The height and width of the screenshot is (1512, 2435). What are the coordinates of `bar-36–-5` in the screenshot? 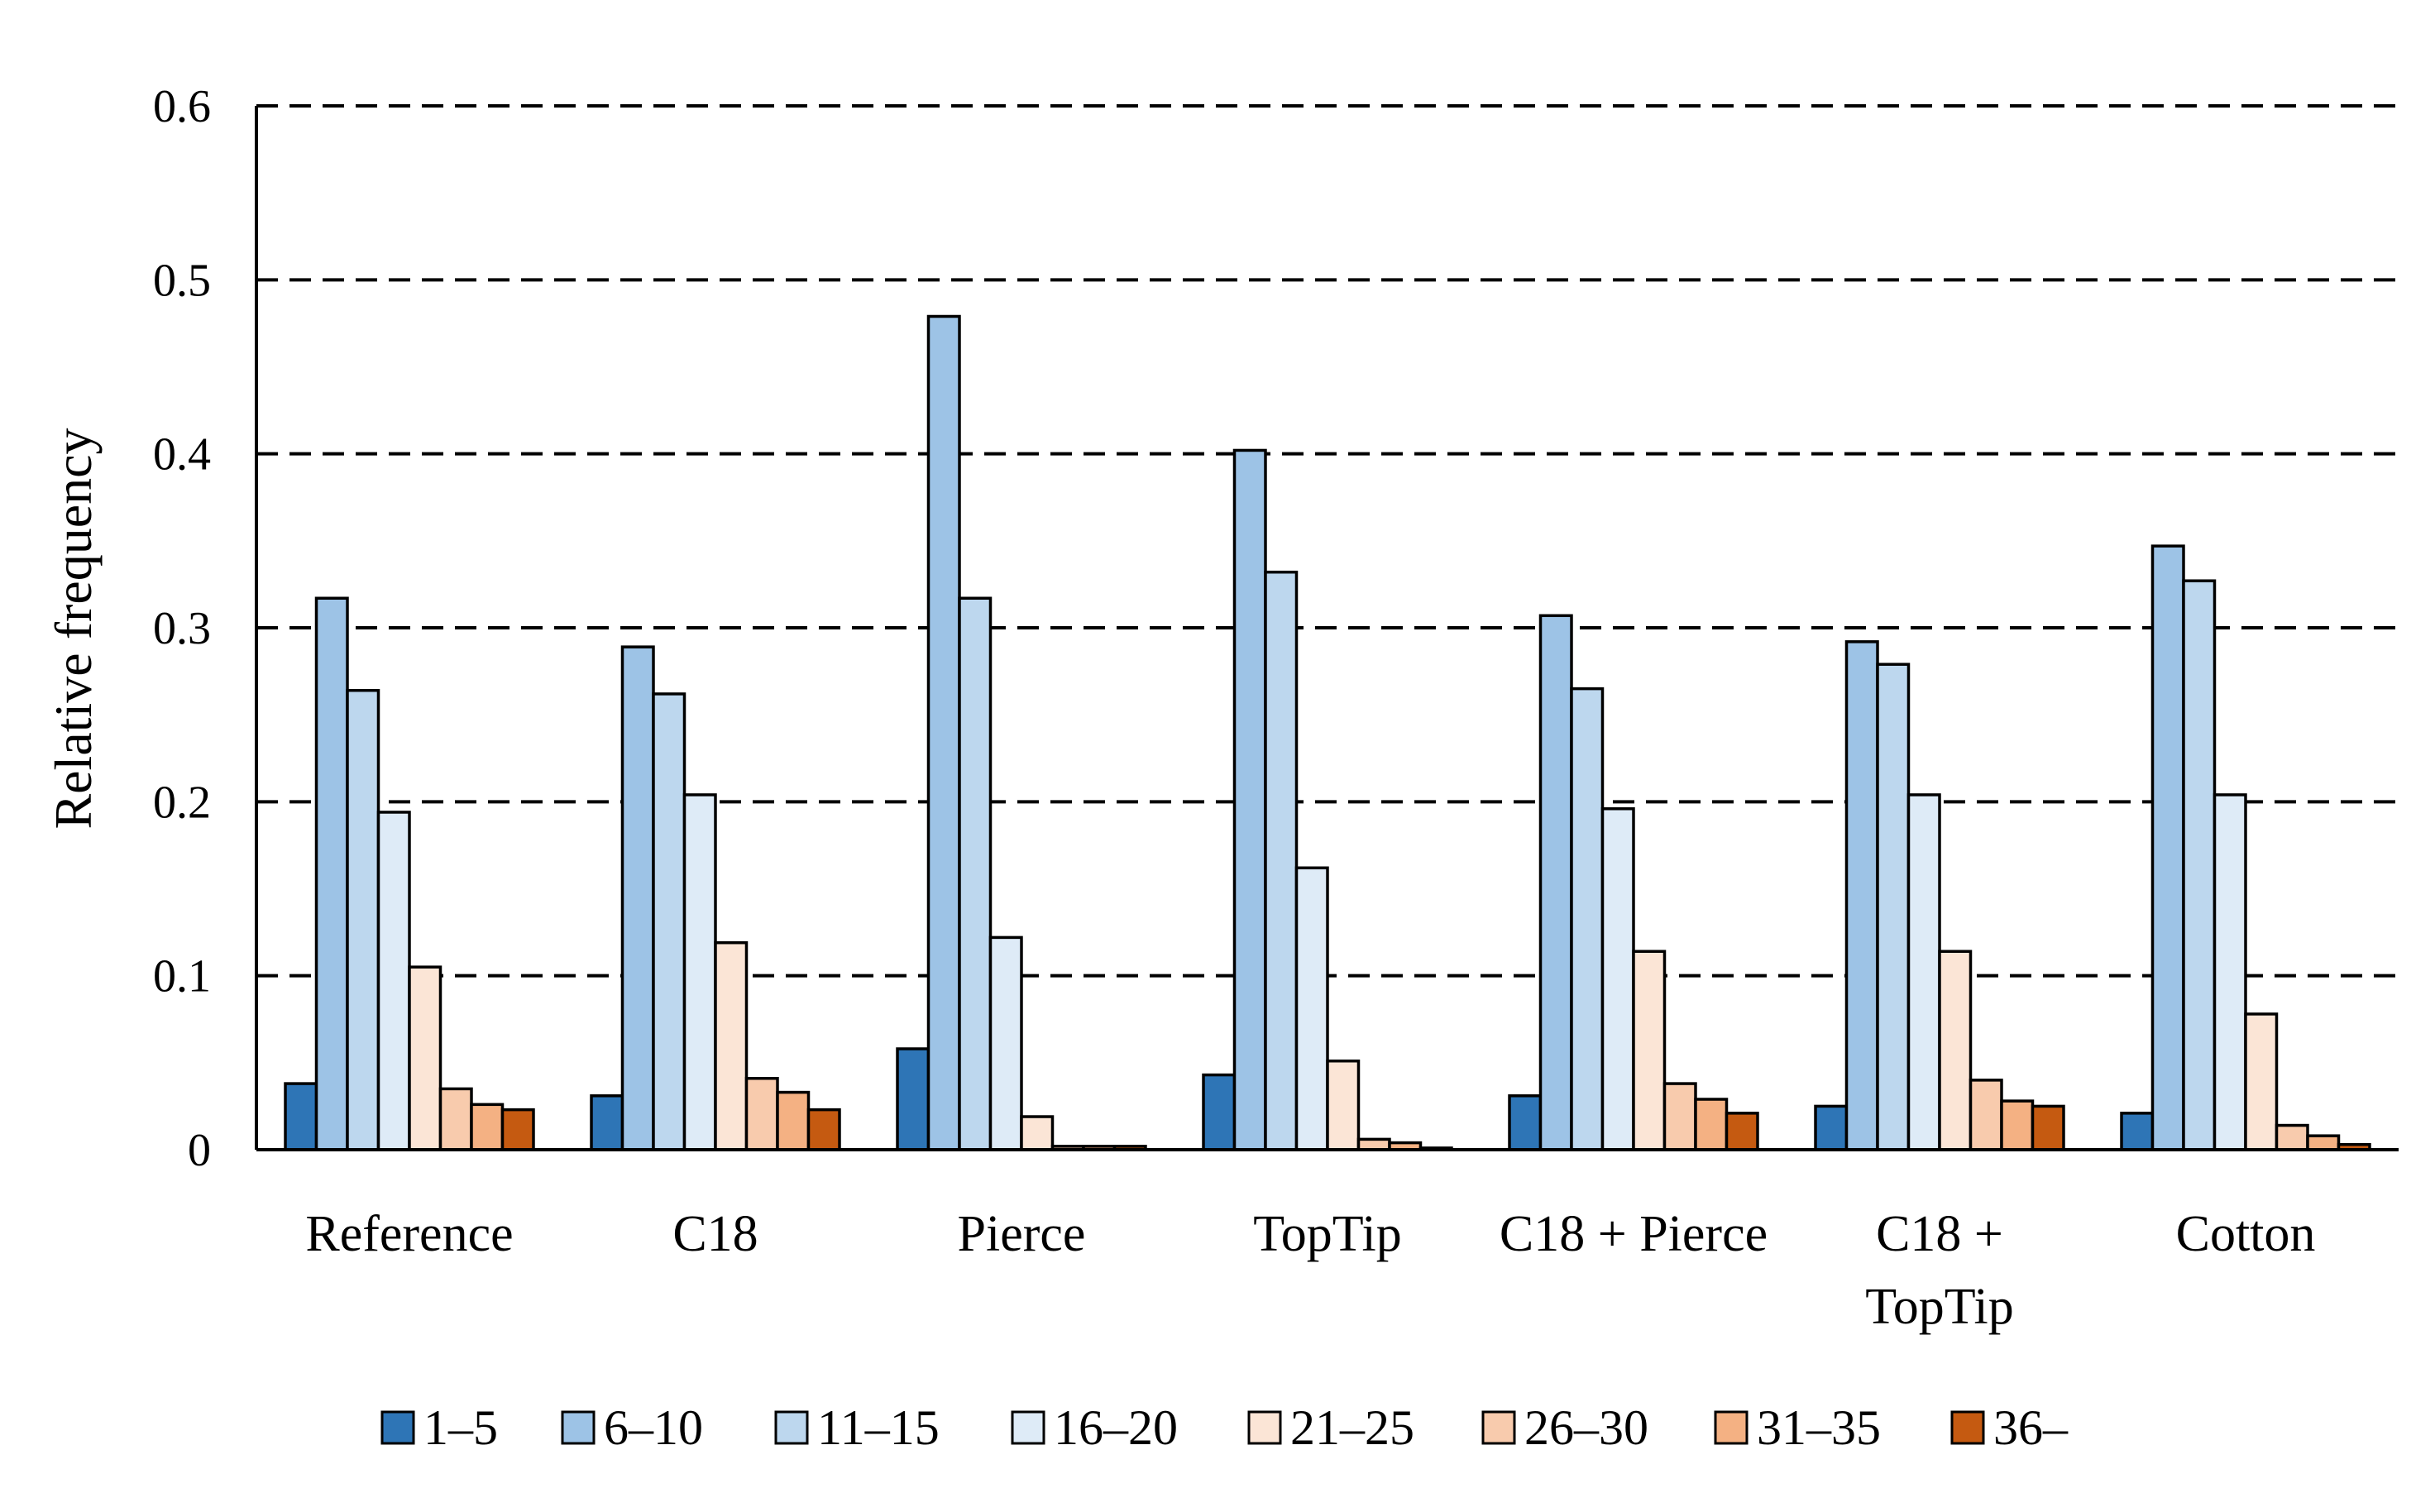 It's located at (2048, 1127).